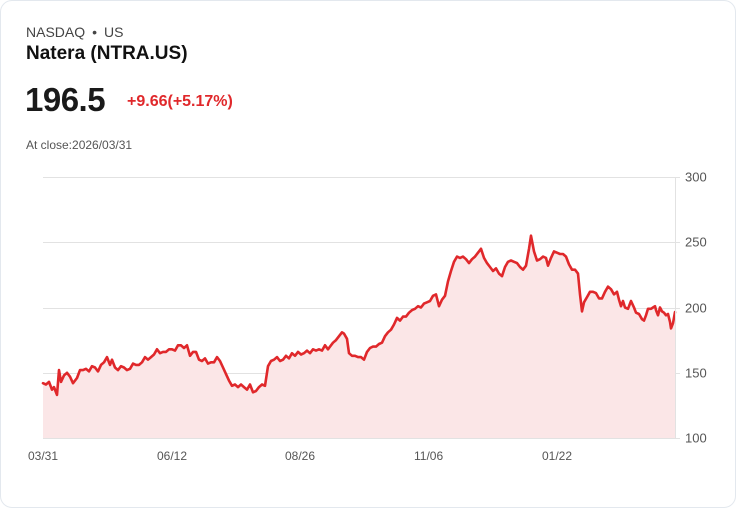 The width and height of the screenshot is (736, 508). What do you see at coordinates (557, 456) in the screenshot?
I see `x-tick-label: 01/22` at bounding box center [557, 456].